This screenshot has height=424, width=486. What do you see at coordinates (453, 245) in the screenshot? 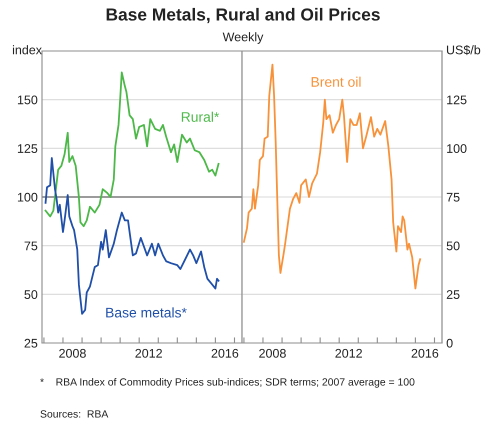
I see `y2-tick-label: 50` at bounding box center [453, 245].